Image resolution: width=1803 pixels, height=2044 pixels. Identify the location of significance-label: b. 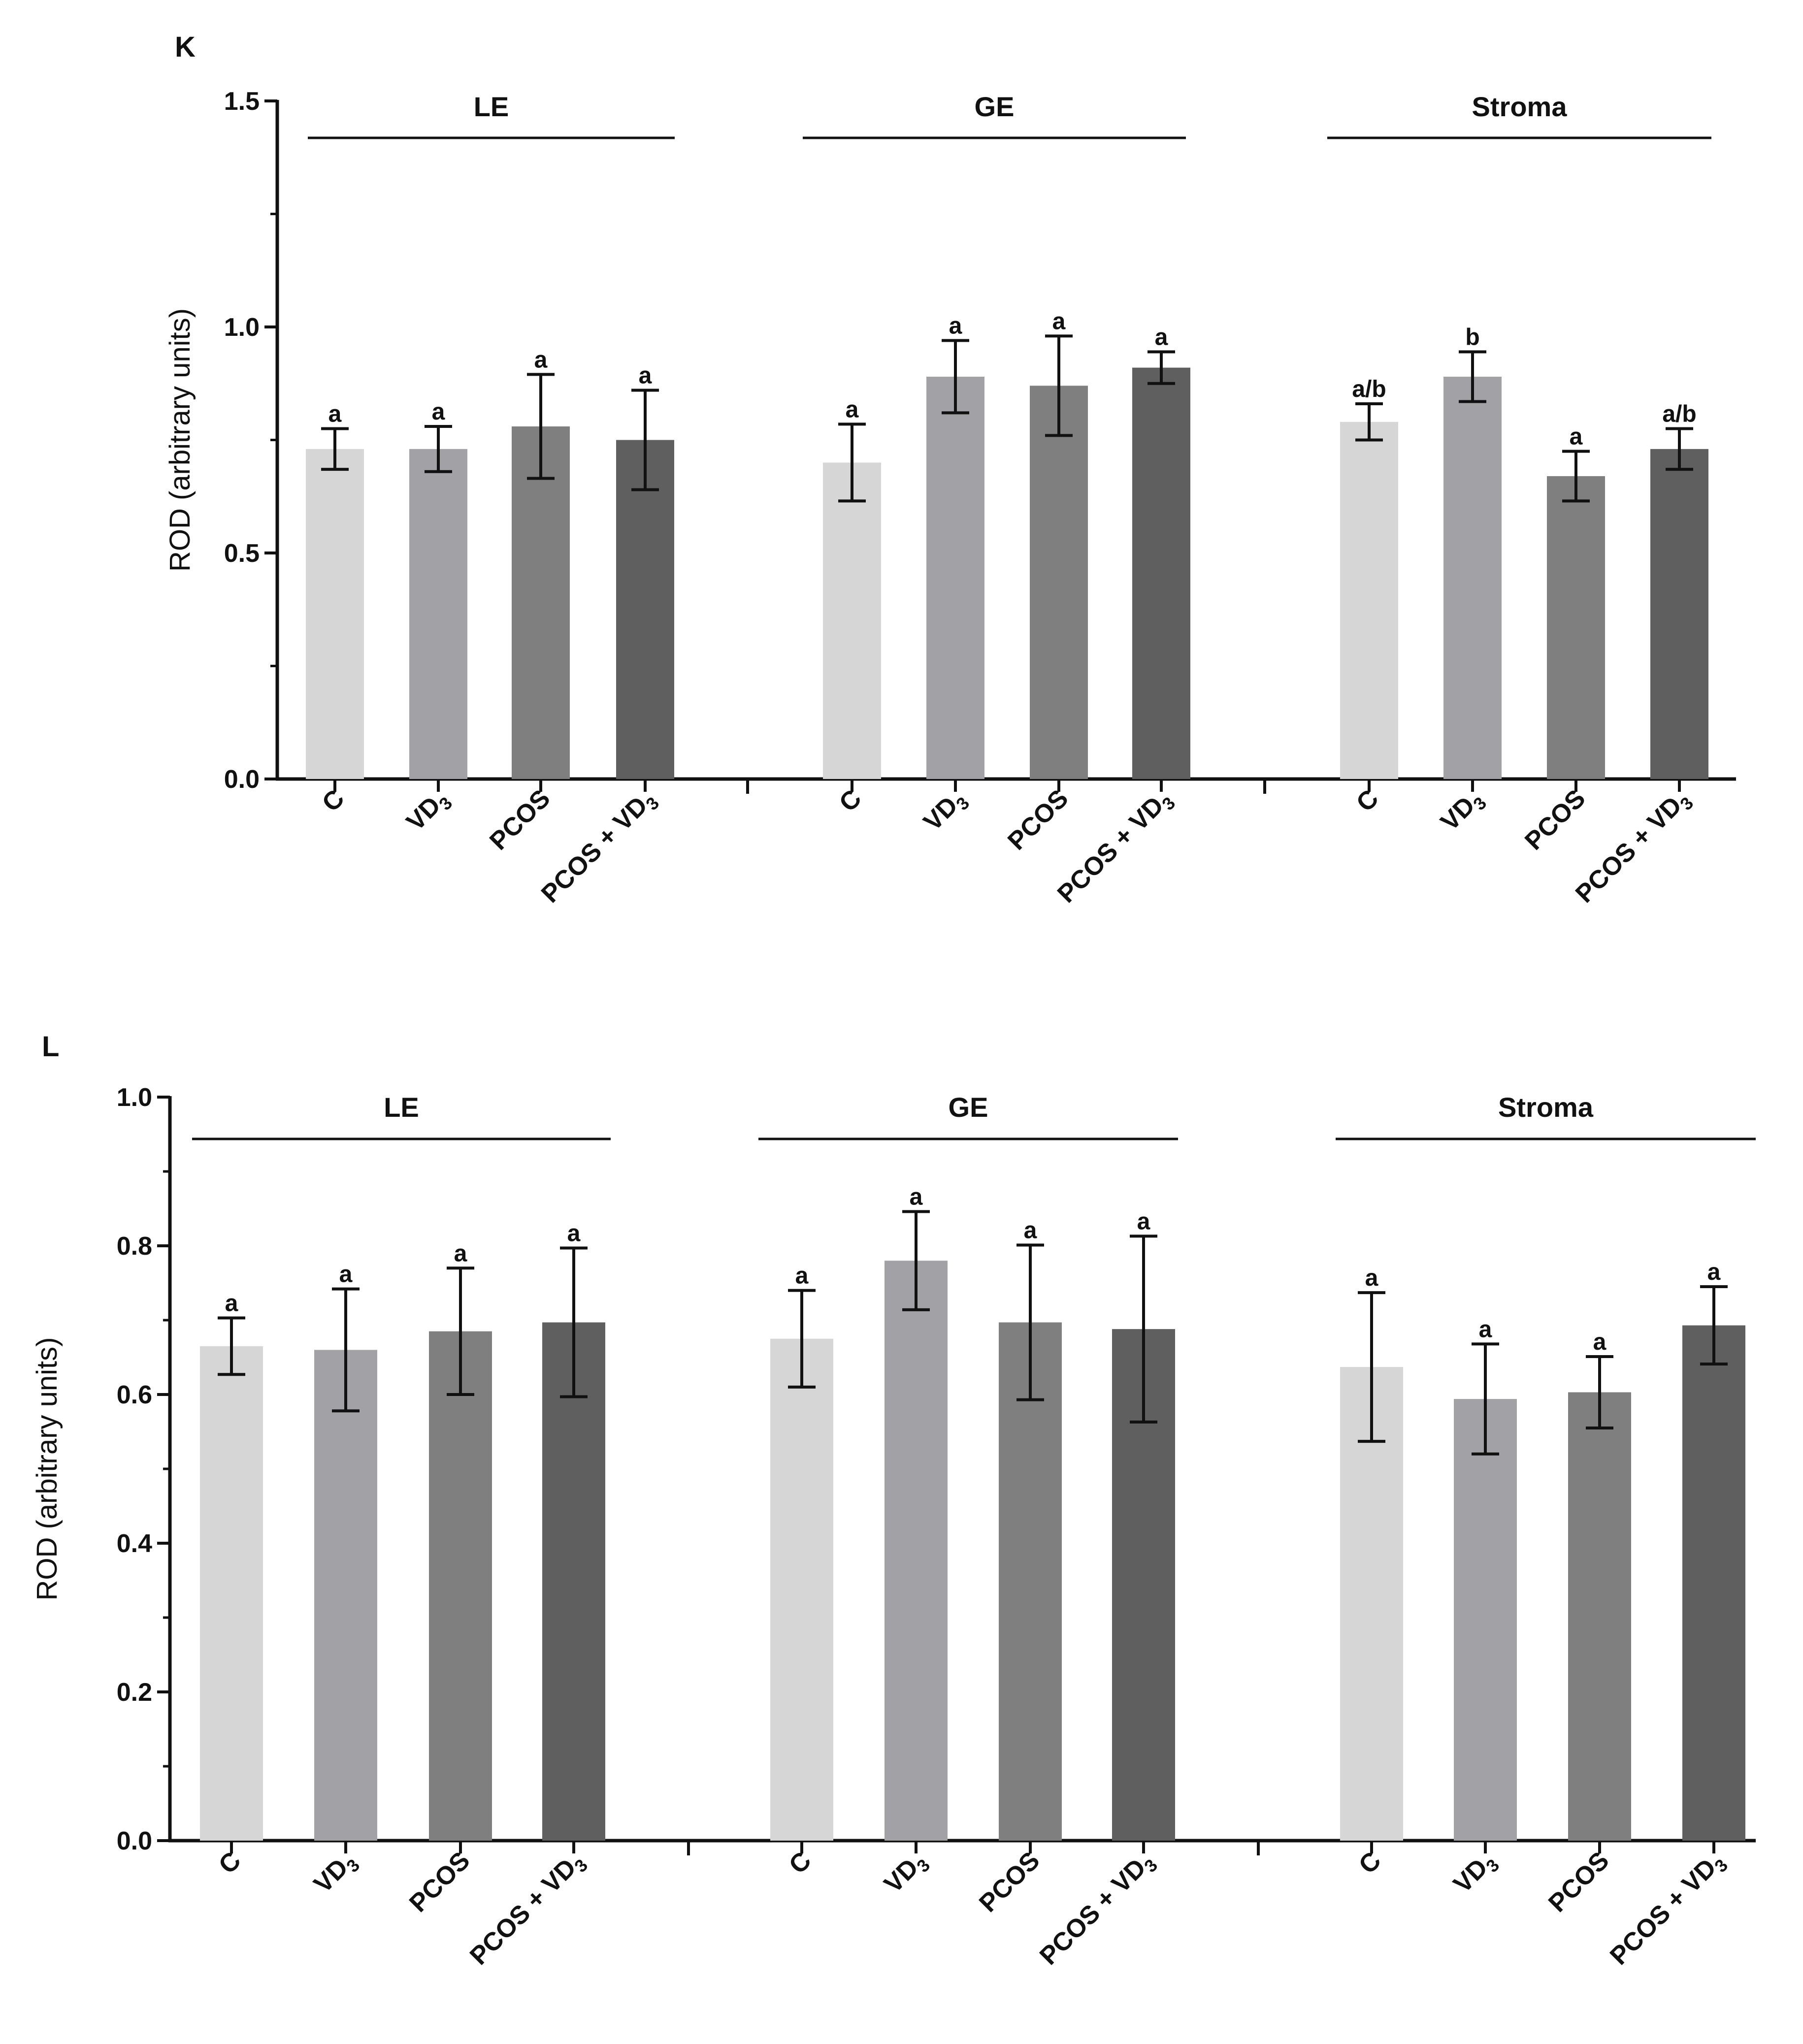
(1472, 337).